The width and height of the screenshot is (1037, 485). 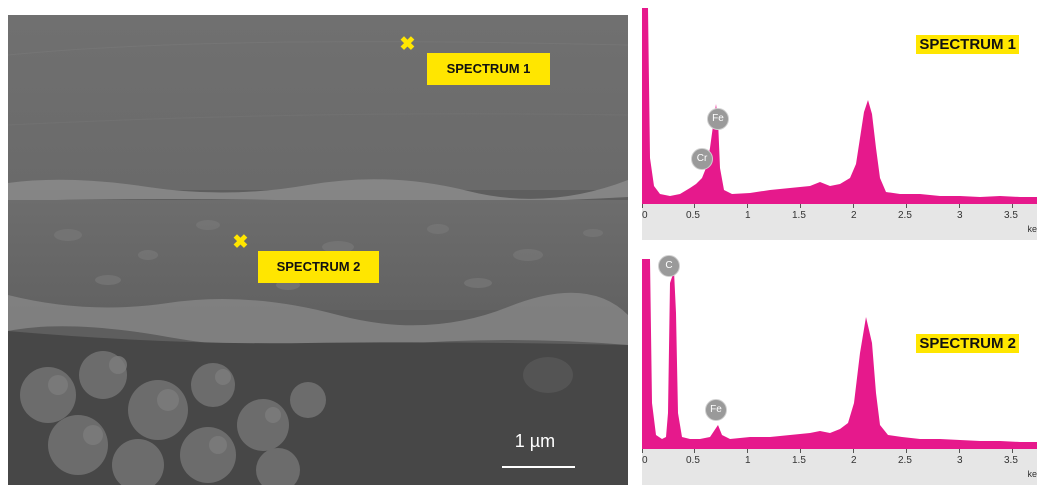 What do you see at coordinates (702, 159) in the screenshot?
I see `cr-peak-label: Cr` at bounding box center [702, 159].